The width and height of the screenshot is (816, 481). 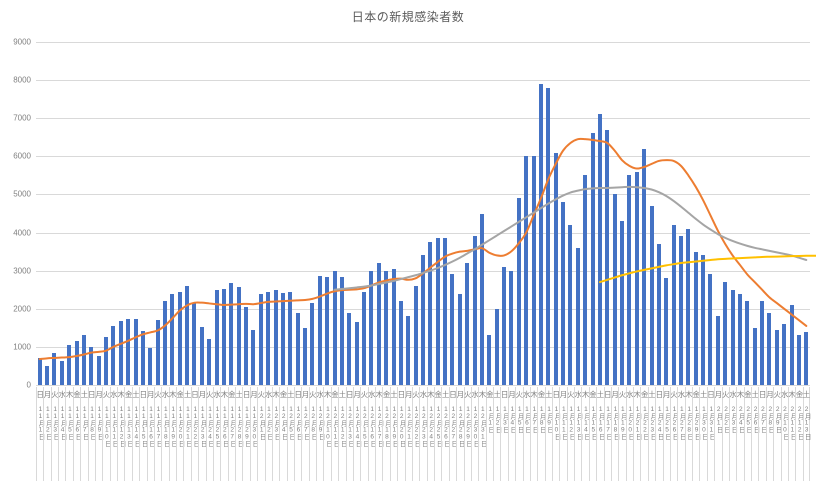 I want to click on x-axis-tick: 月 2月1日, so click(x=718, y=434).